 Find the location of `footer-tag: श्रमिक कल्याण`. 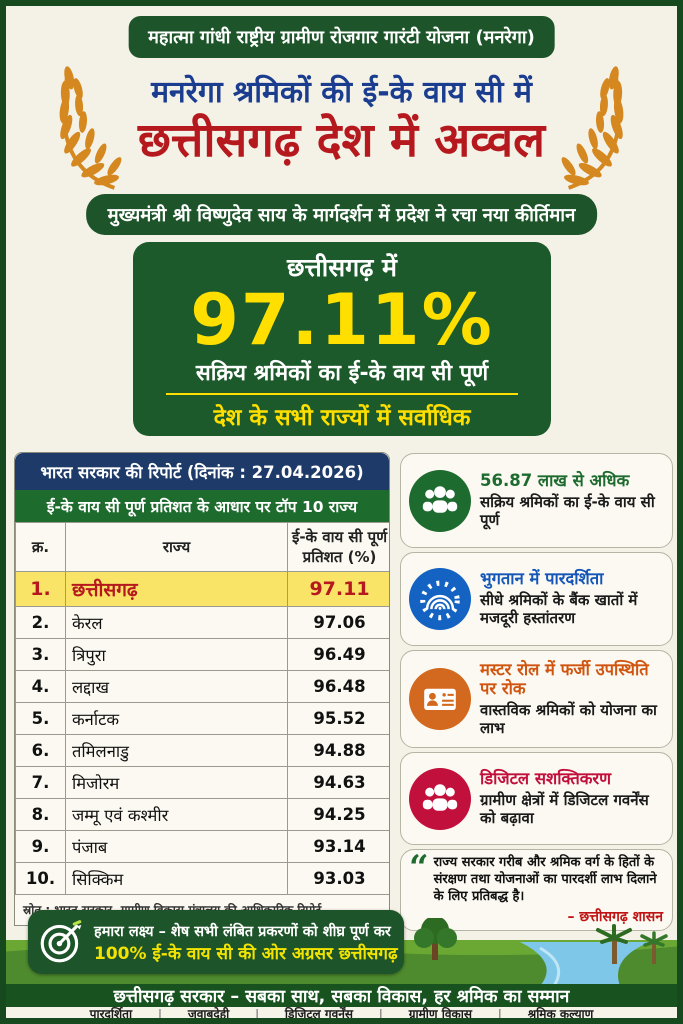

footer-tag: श्रमिक कल्याण is located at coordinates (560, 1014).